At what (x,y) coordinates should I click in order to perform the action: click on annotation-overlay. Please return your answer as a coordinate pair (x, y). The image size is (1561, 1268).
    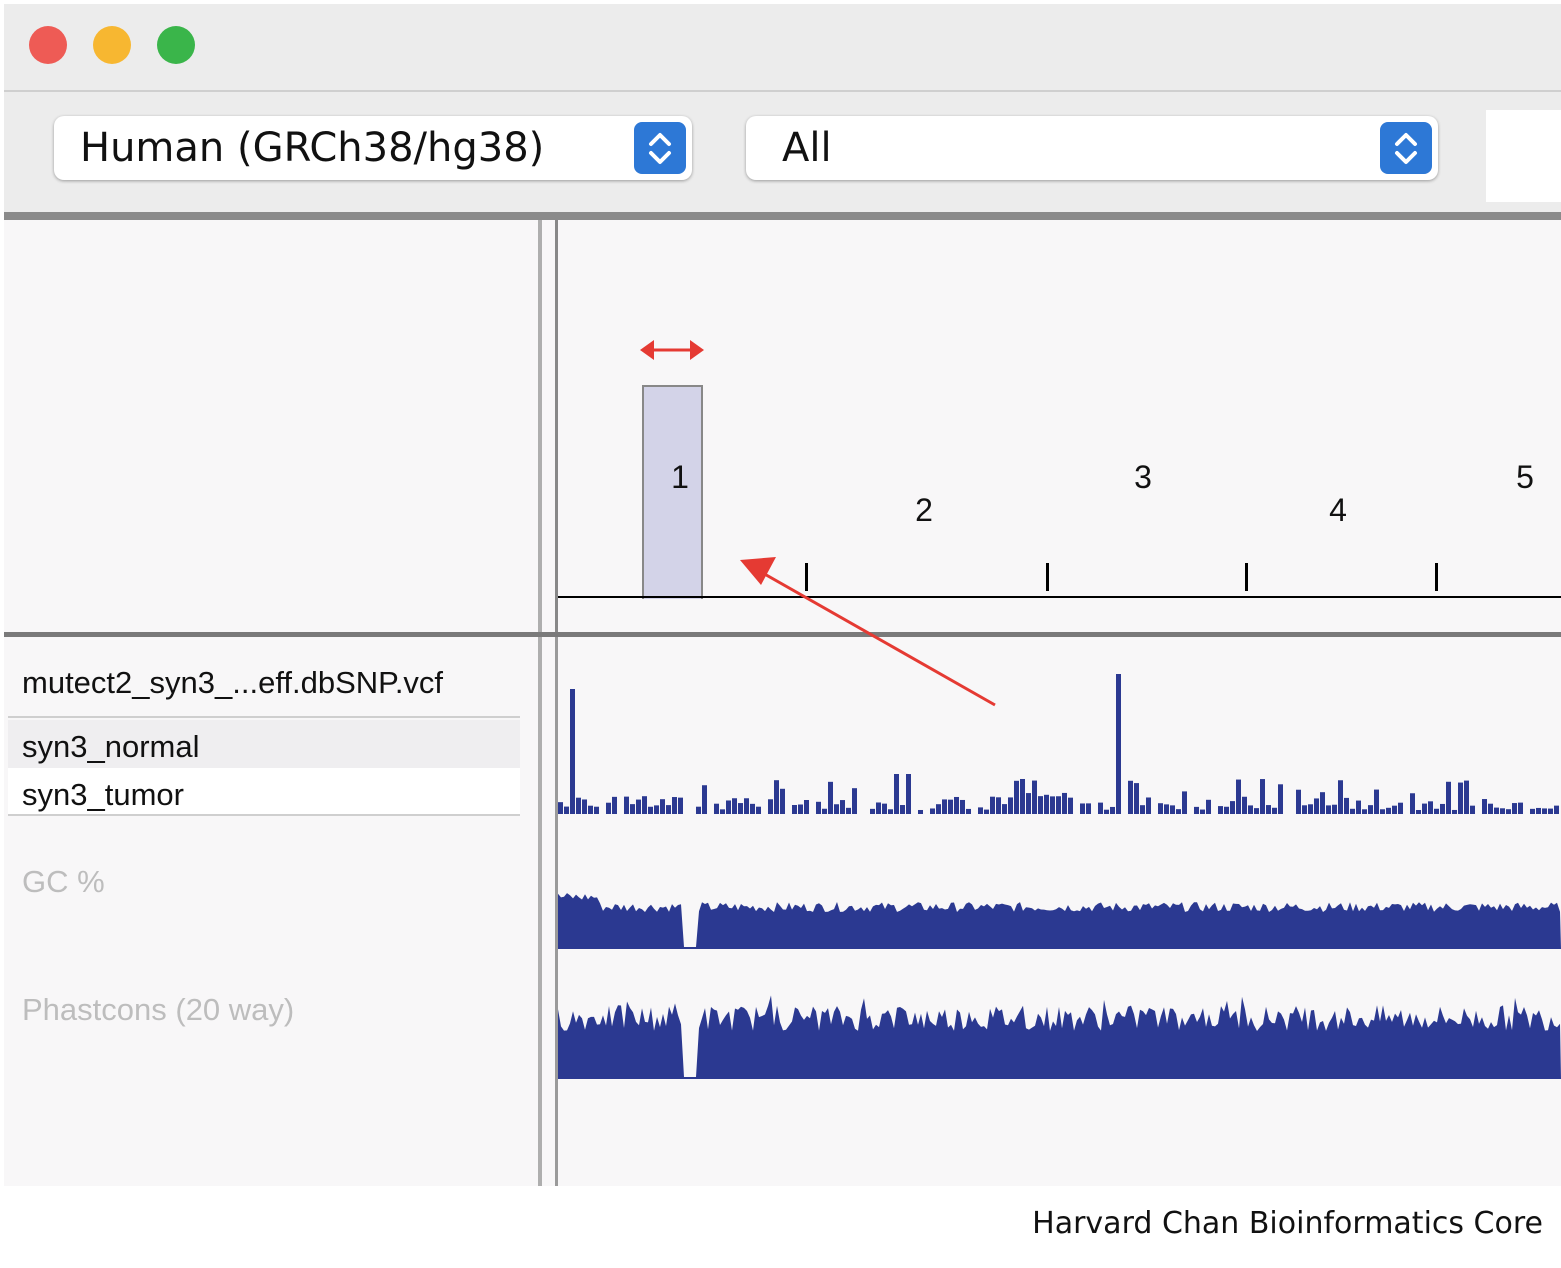
    Looking at the image, I should click on (818, 523).